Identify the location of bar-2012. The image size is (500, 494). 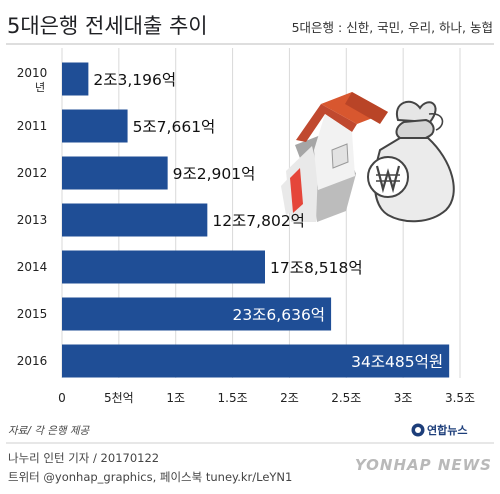
(115, 173).